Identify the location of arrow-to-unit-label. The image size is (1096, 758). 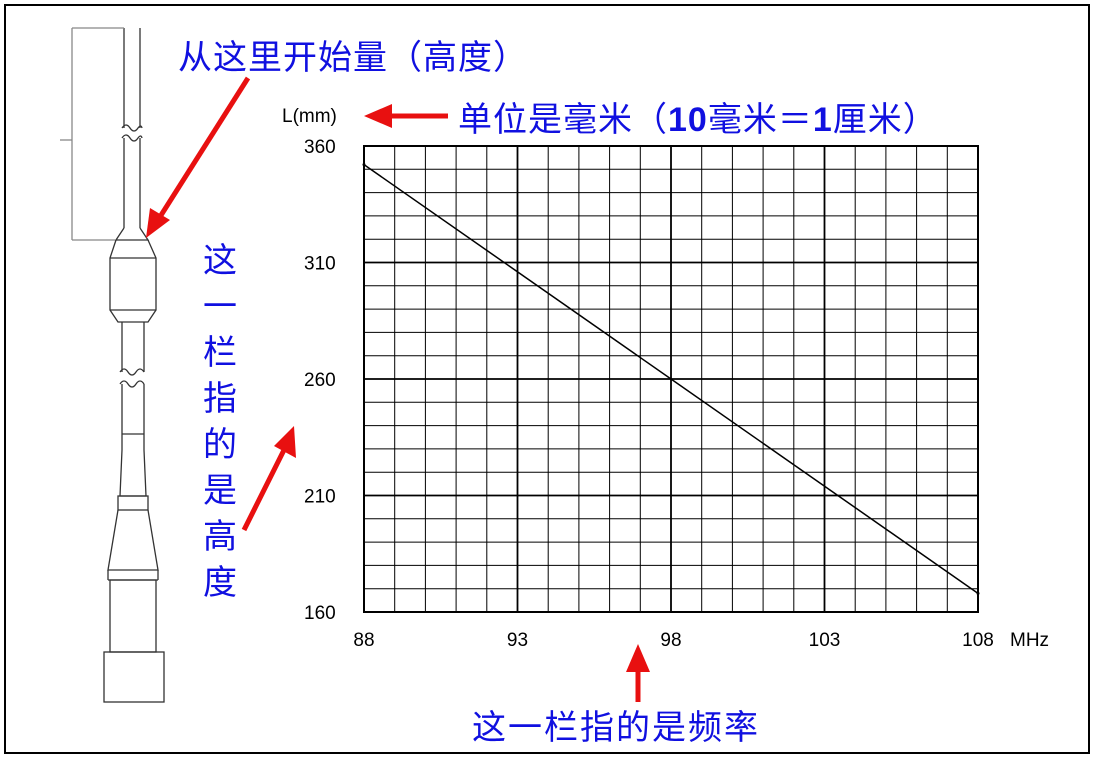
(406, 116).